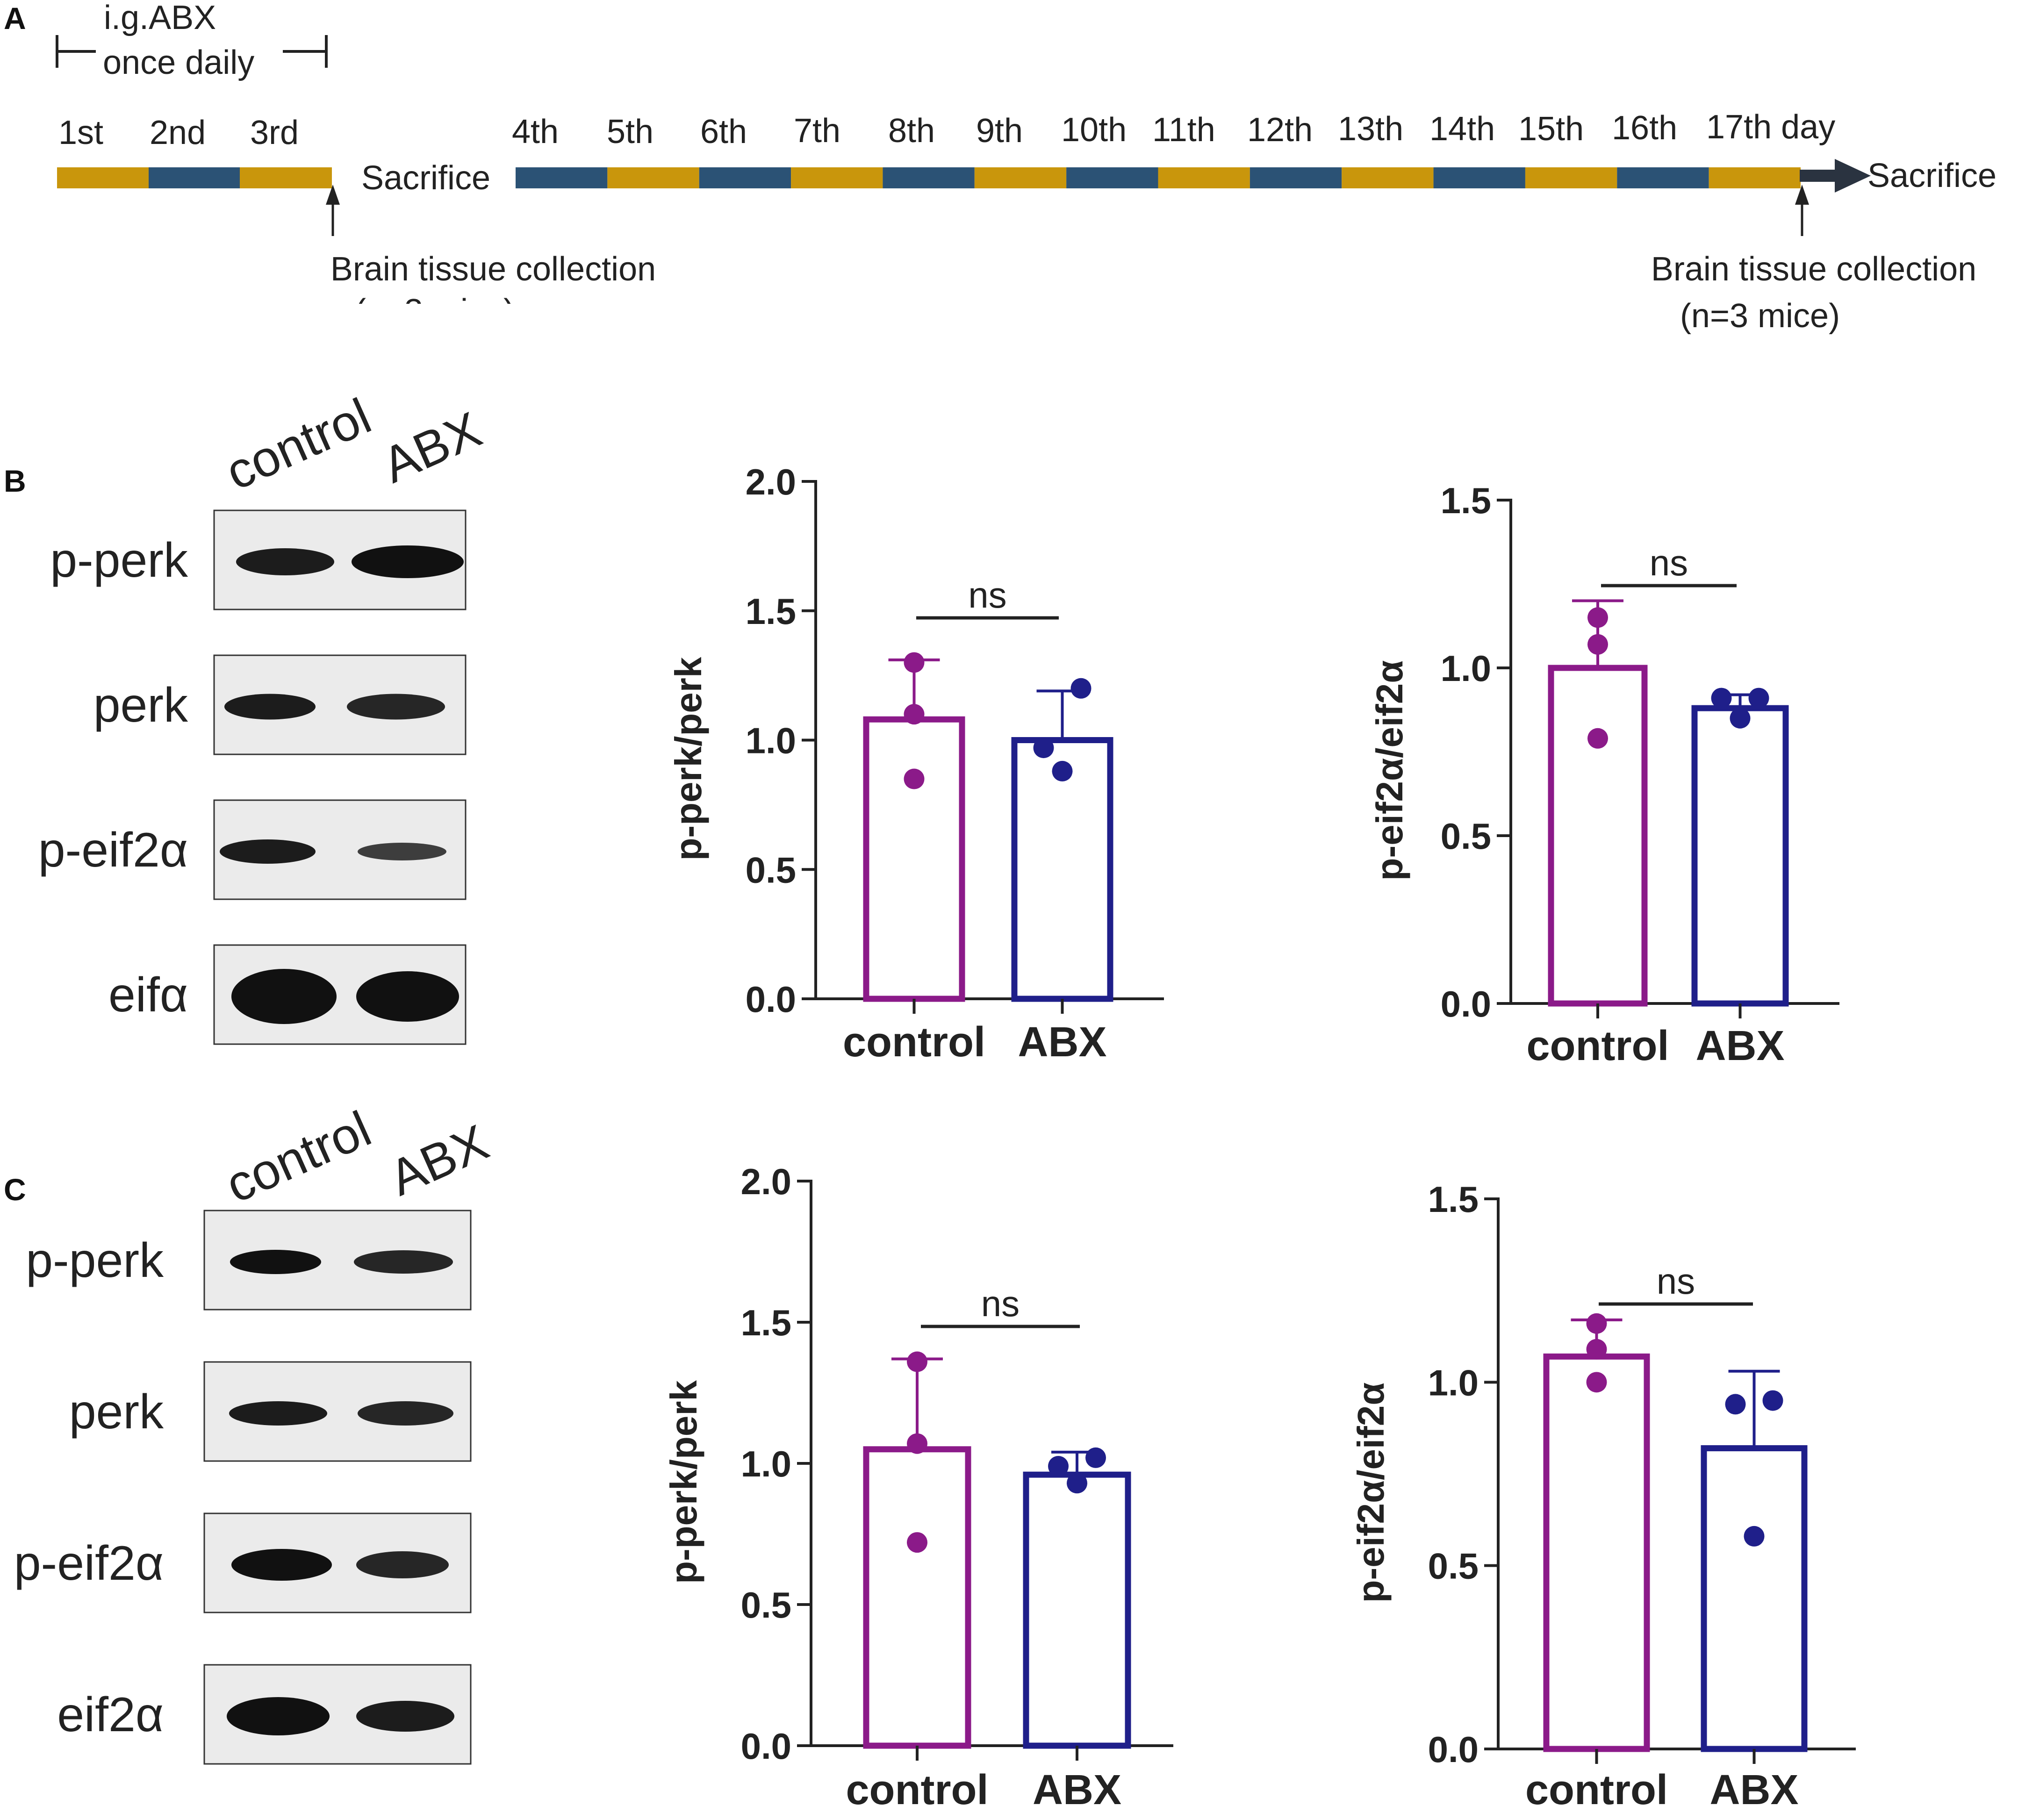  I want to click on bar-chart: 0.0 0.5 1.0 1.5 p-eif2α/eif2α control ABX ns, so click(1604, 774).